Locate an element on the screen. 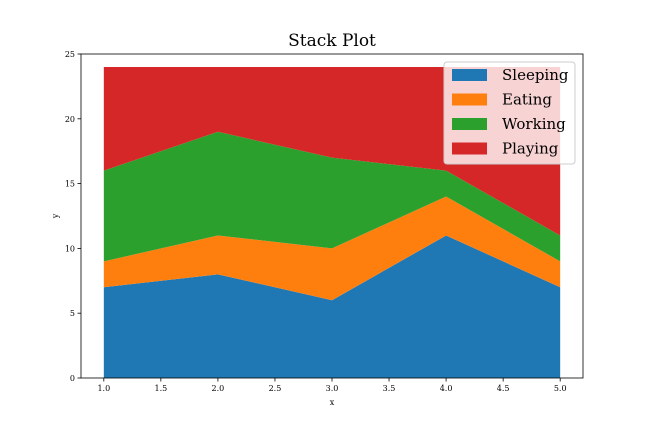 The height and width of the screenshot is (432, 648). legend-frame is located at coordinates (509, 113).